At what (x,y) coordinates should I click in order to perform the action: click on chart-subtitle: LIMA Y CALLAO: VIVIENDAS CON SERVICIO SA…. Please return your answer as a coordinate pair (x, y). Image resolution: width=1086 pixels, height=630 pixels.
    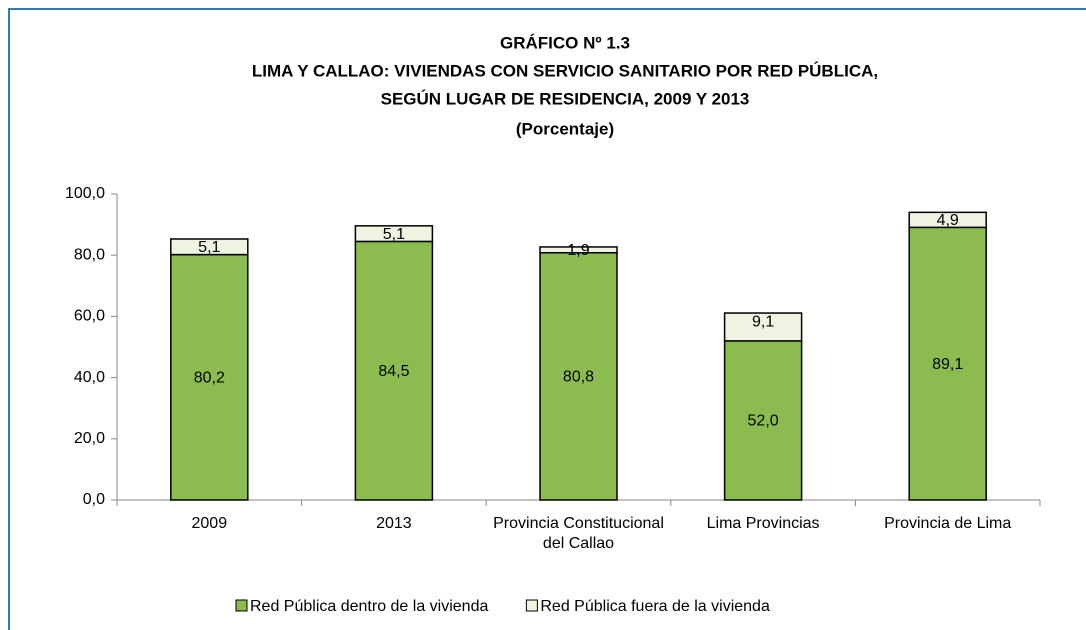
    Looking at the image, I should click on (565, 70).